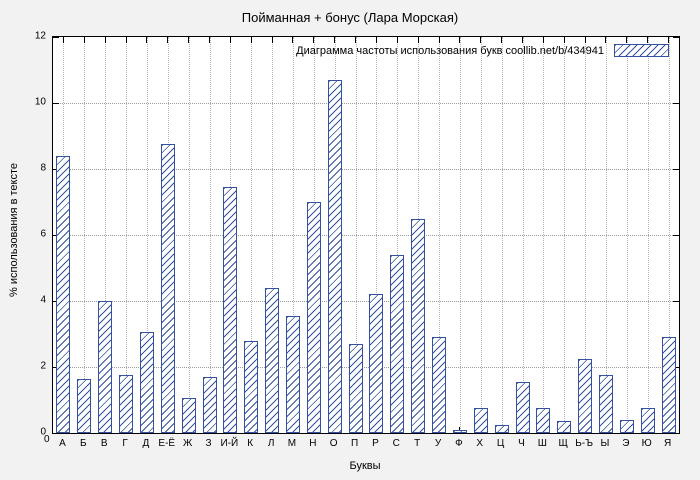 The width and height of the screenshot is (700, 480). What do you see at coordinates (481, 420) in the screenshot?
I see `bar-Х` at bounding box center [481, 420].